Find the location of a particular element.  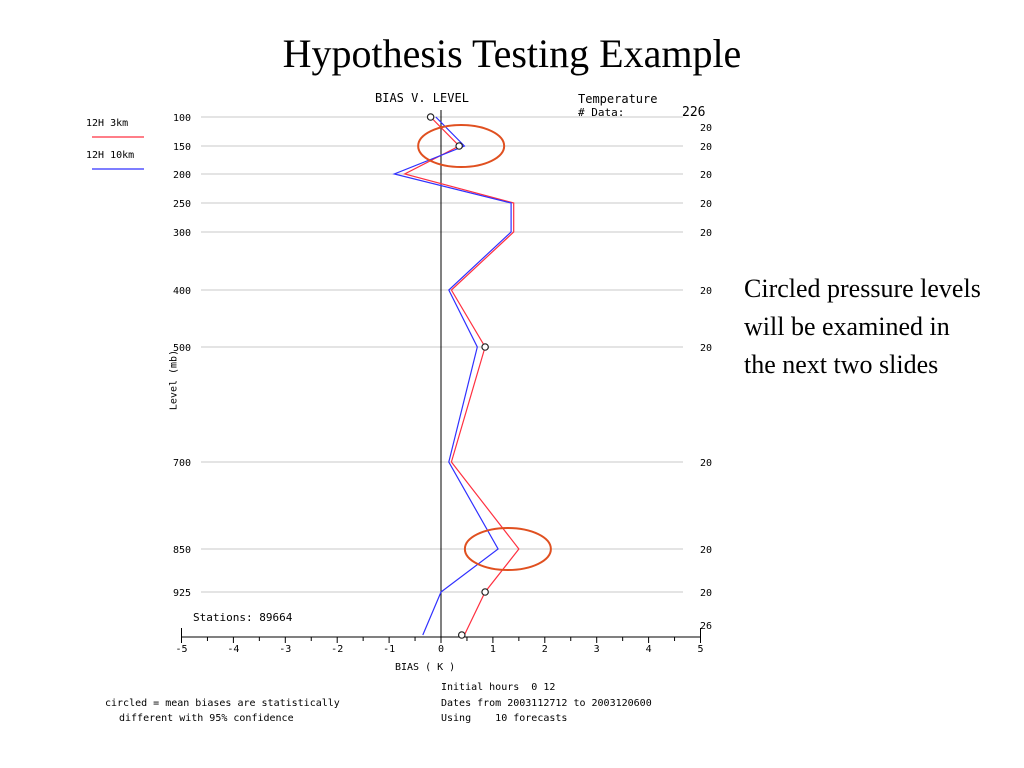

y-axis-label: Level (mb) is located at coordinates (174, 380).